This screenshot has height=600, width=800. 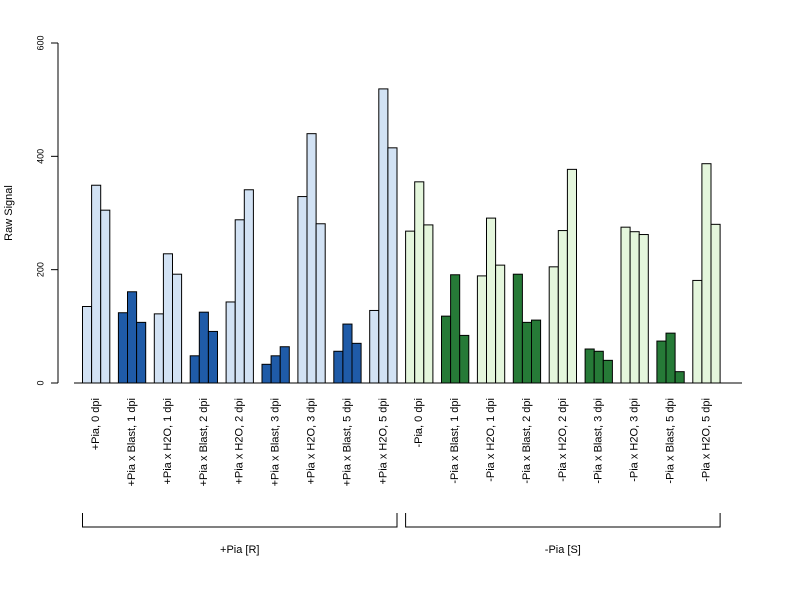 What do you see at coordinates (706, 440) in the screenshot?
I see `category-label: -Pia x H2O, 5 dpi` at bounding box center [706, 440].